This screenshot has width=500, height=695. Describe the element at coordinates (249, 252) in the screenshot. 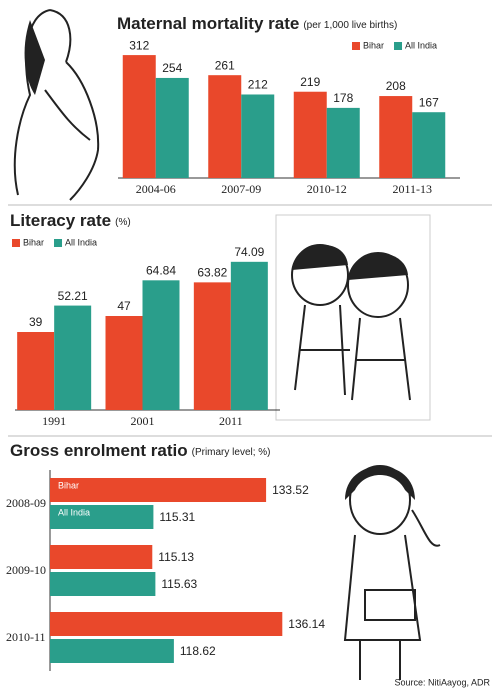

I see `value-label: 74.09` at that location.